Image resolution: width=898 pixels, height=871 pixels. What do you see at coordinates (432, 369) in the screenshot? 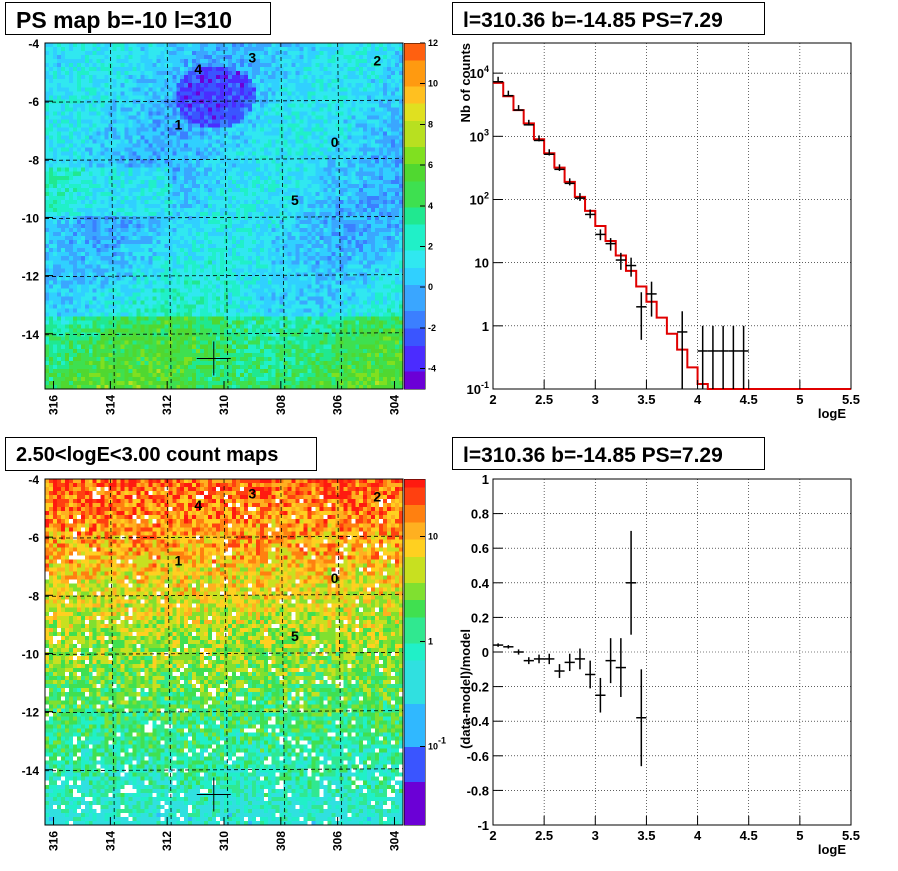
I see `colorbar-tick: -4` at bounding box center [432, 369].